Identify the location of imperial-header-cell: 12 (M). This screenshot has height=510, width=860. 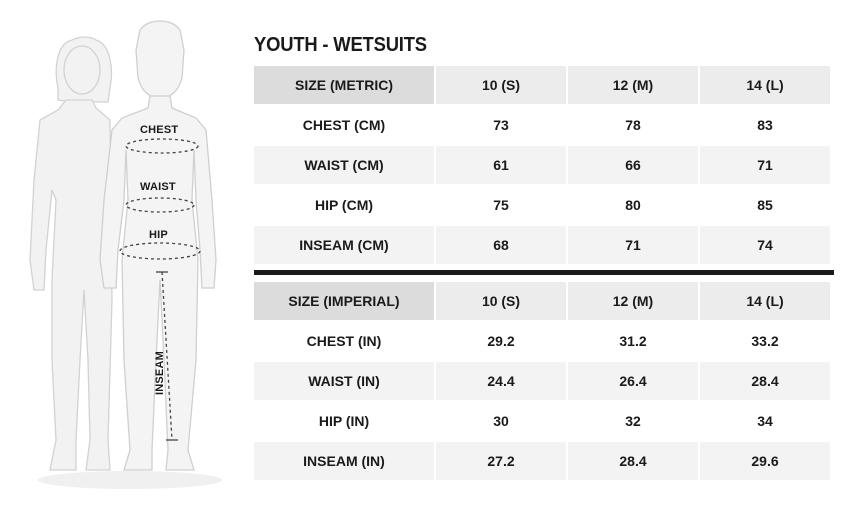
(633, 302).